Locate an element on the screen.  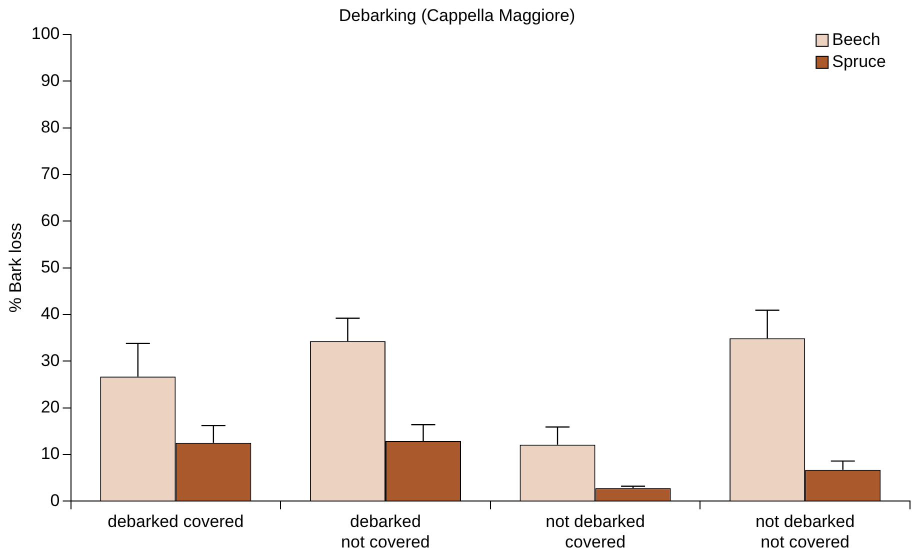
y-tick-label: 90 is located at coordinates (50, 80).